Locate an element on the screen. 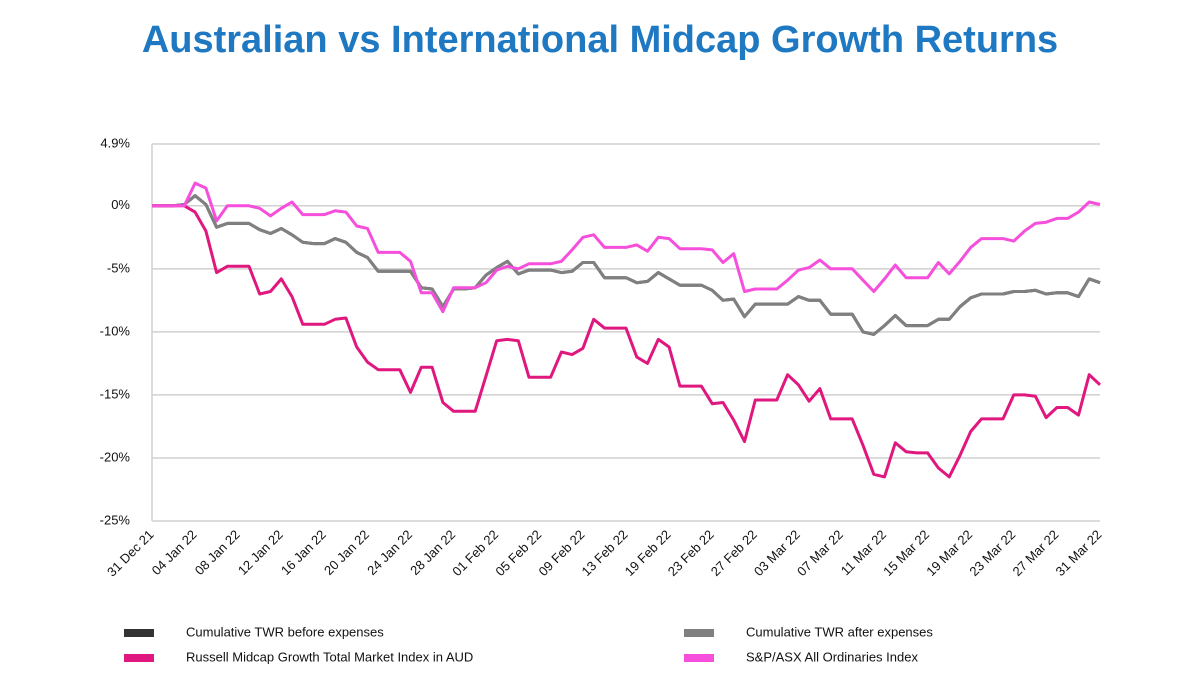 The height and width of the screenshot is (700, 1200). y-tick-label: 0% is located at coordinates (120, 204).